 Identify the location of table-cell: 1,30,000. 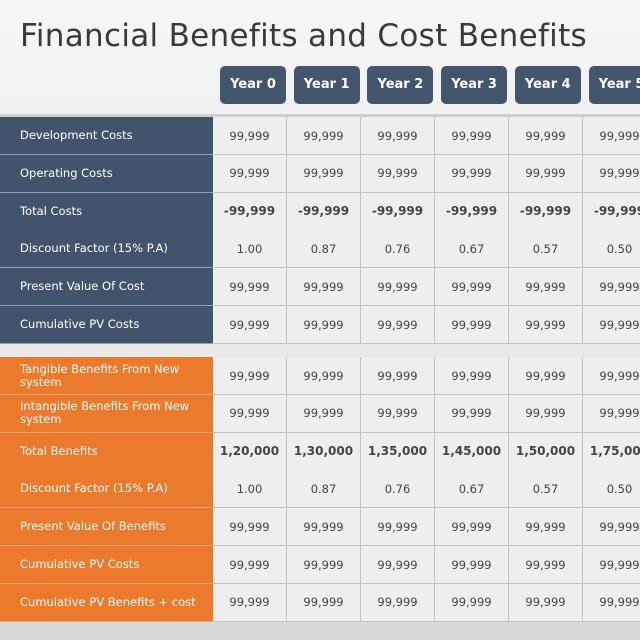
(324, 451).